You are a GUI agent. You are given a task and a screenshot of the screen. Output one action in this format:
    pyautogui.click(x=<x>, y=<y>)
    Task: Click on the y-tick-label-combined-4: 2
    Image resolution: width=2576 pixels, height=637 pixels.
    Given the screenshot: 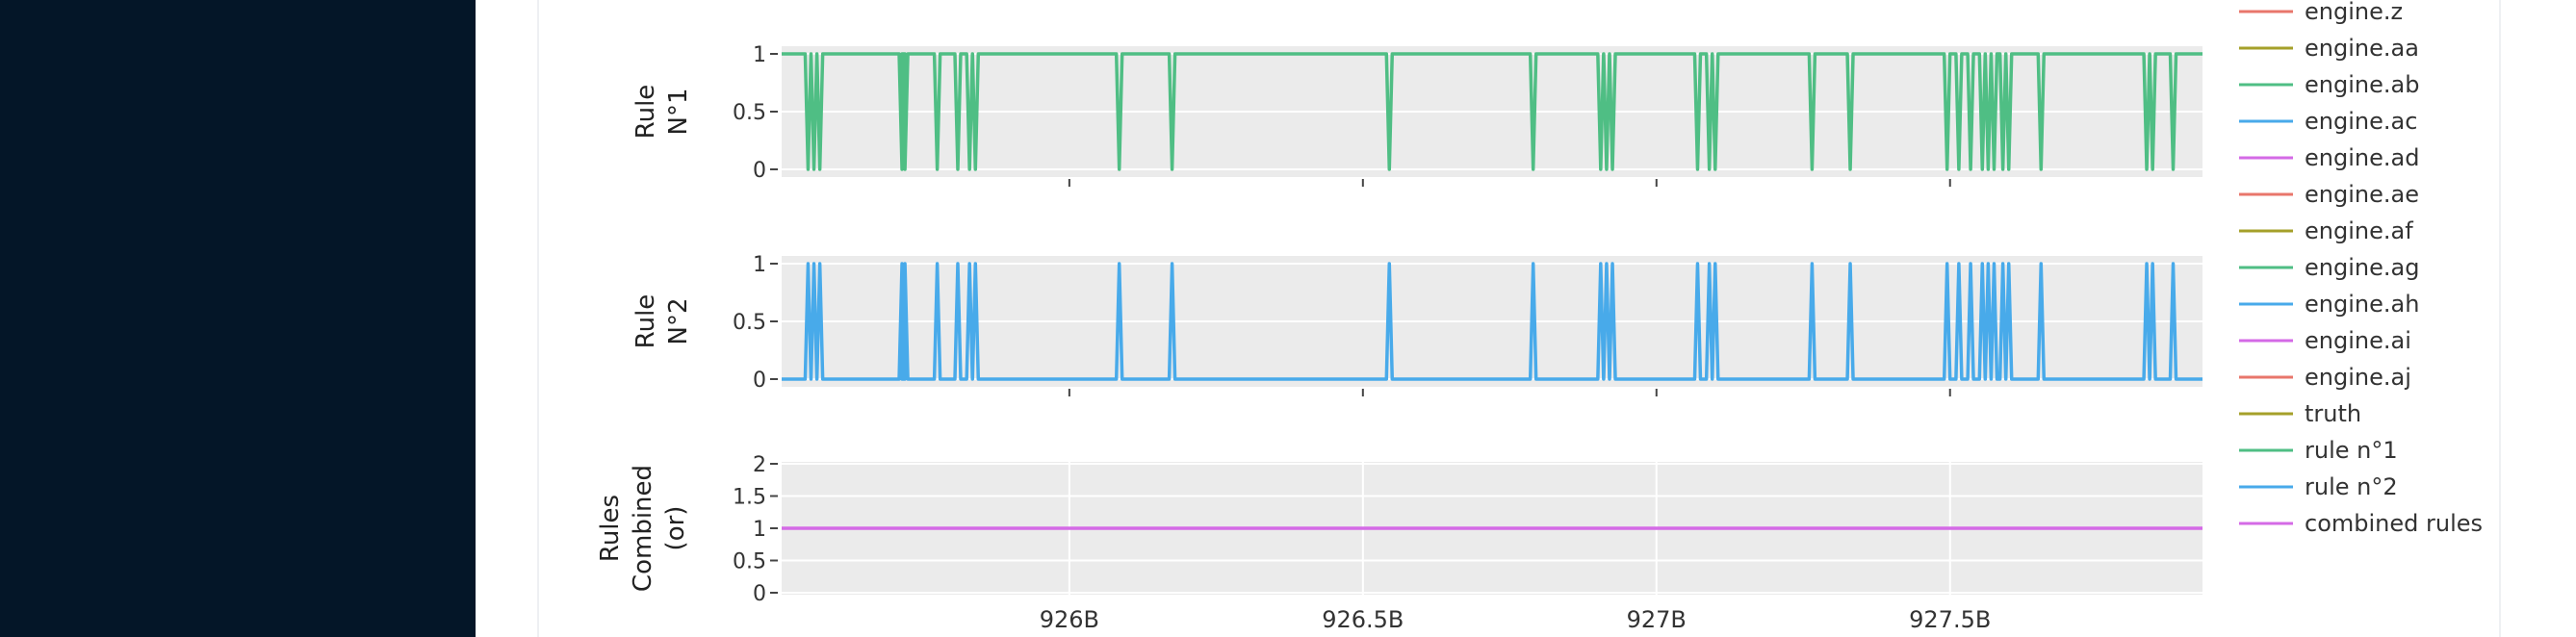 What is the action you would take?
    pyautogui.click(x=760, y=465)
    